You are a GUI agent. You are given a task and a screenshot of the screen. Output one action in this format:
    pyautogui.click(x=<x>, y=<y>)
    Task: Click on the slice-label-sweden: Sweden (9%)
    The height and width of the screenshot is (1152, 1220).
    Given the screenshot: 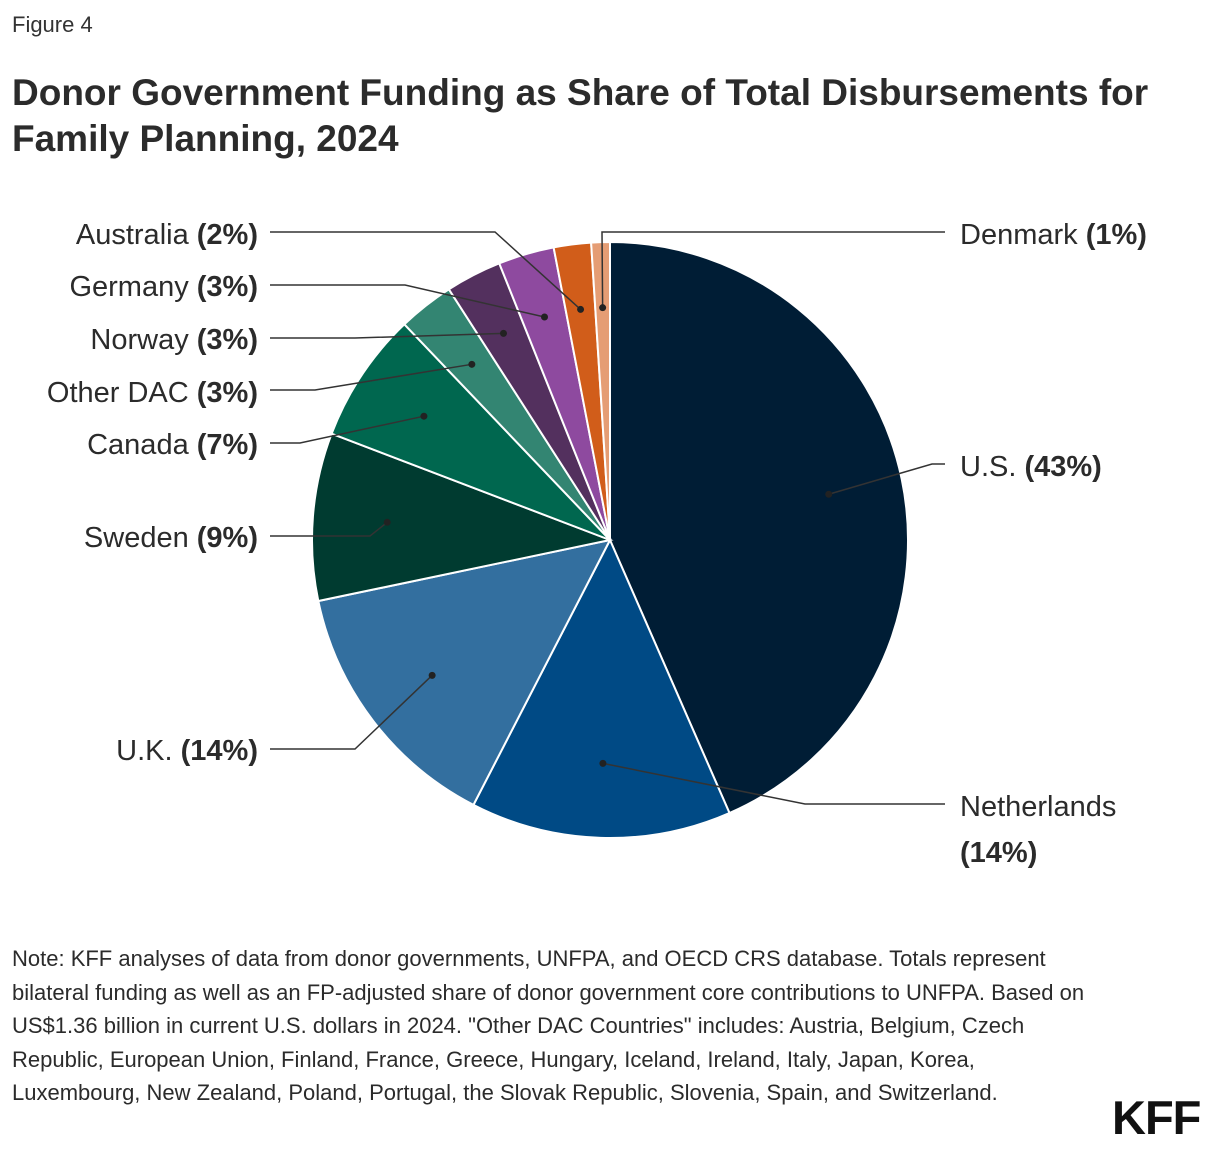 What is the action you would take?
    pyautogui.click(x=171, y=538)
    